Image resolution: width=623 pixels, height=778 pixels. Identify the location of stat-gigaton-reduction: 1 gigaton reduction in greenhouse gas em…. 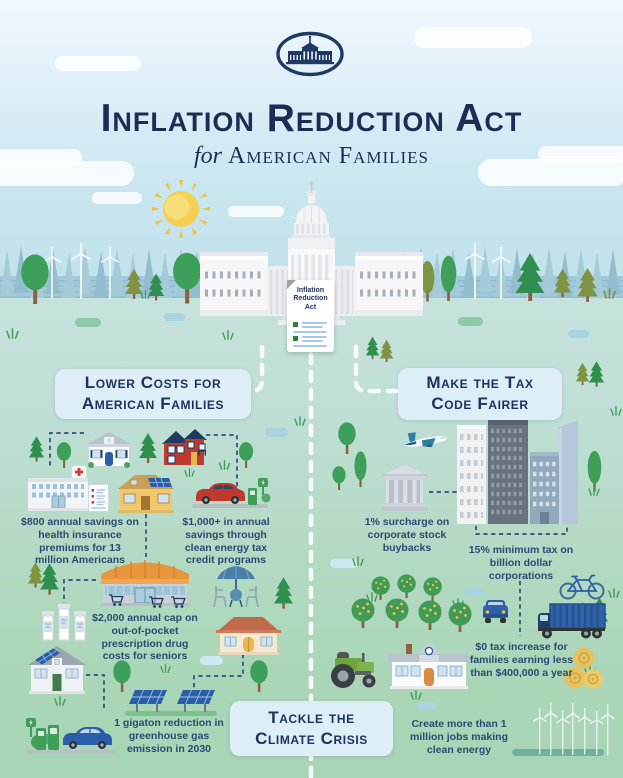
(169, 736).